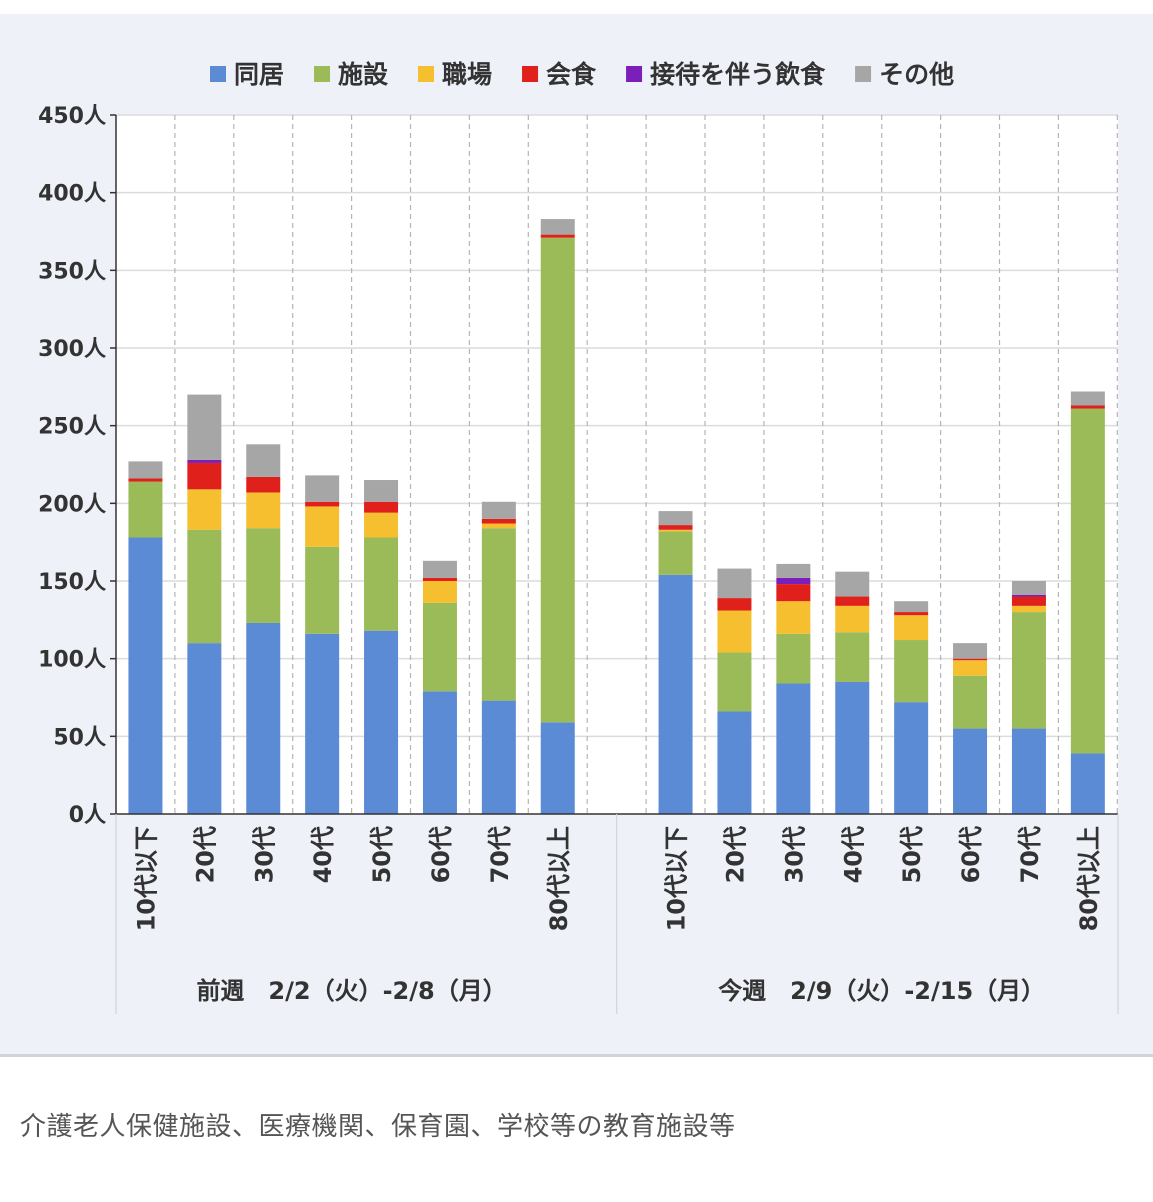  I want to click on y-tick-label: 450人, so click(72, 116).